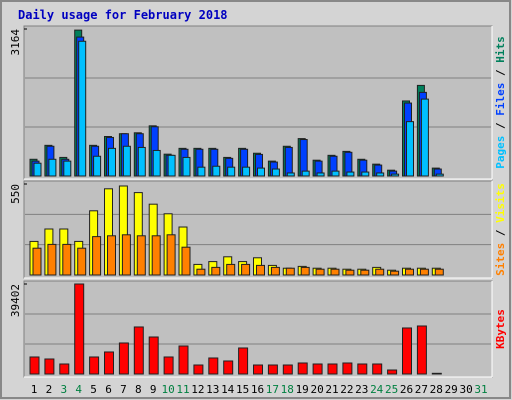 This screenshot has height=400, width=512. Describe the element at coordinates (153, 389) in the screenshot. I see `x-tick-label: 9` at that location.